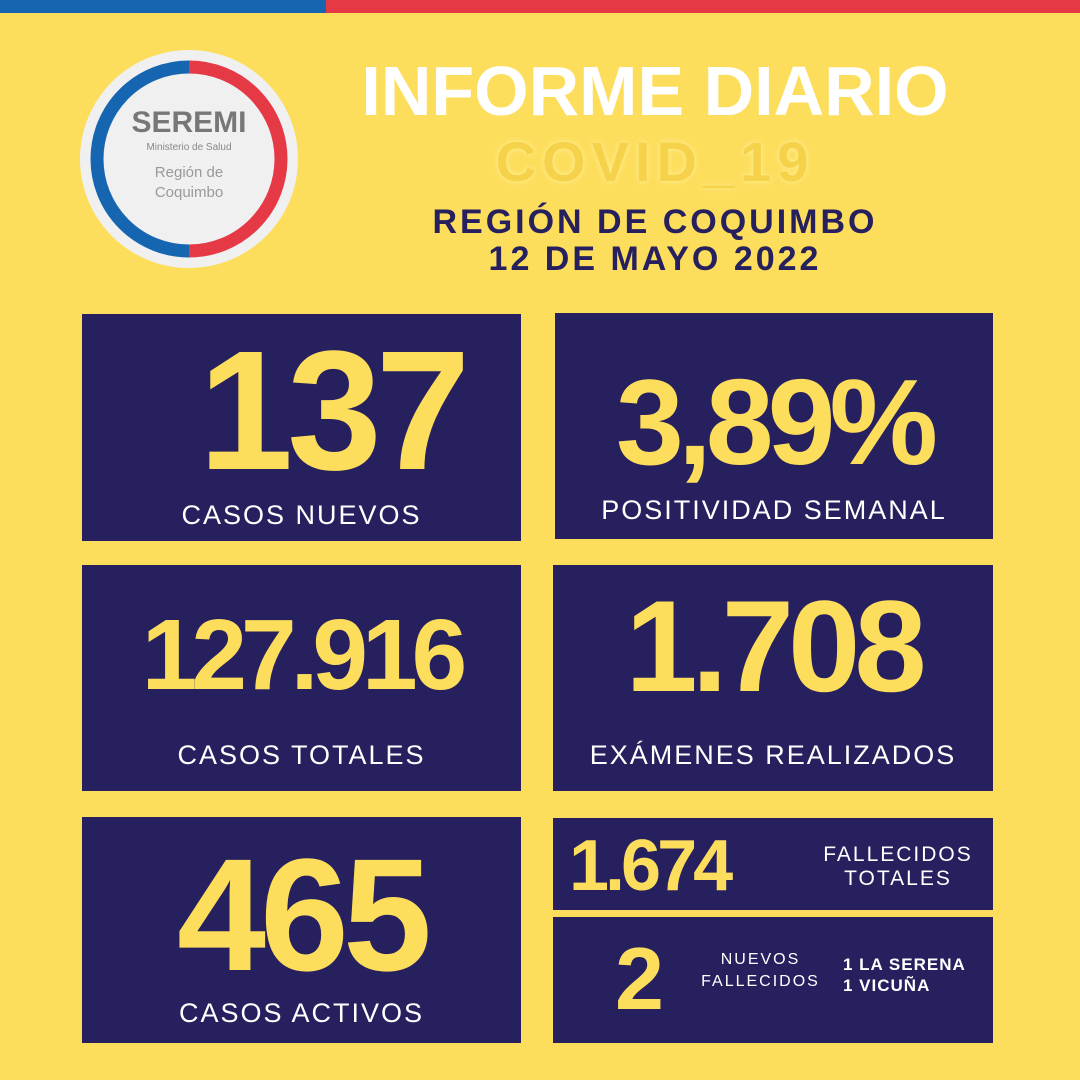  I want to click on total-deaths-value: 1.674, so click(651, 866).